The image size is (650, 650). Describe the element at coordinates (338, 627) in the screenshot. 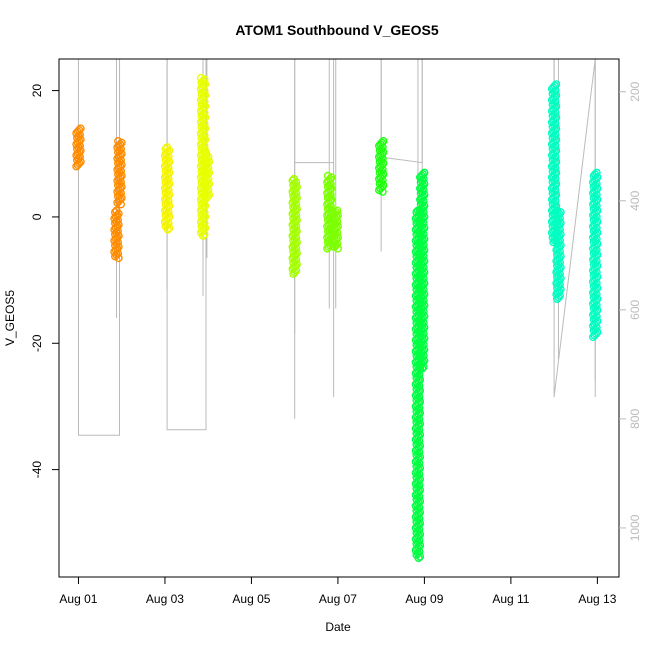

I see `x-axis-label: Date` at that location.